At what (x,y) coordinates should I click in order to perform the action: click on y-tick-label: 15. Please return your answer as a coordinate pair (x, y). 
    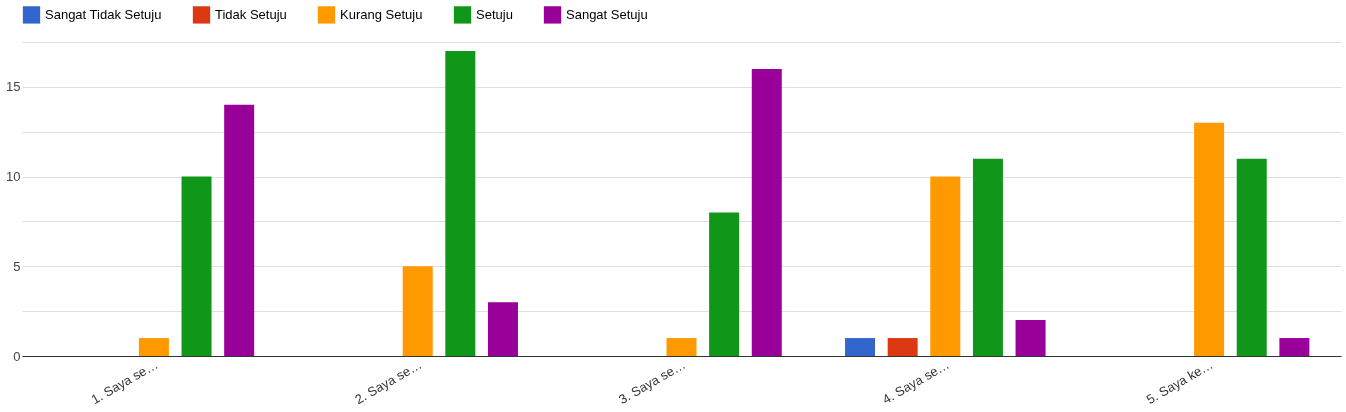
    Looking at the image, I should click on (13, 87).